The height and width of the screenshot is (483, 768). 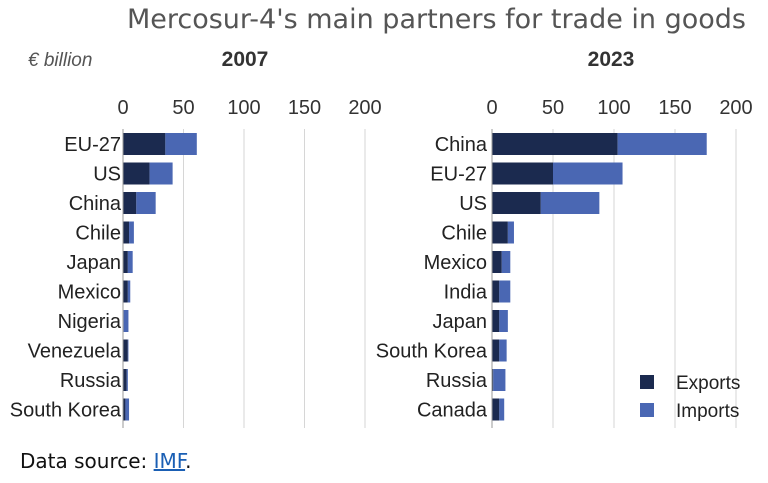 What do you see at coordinates (87, 461) in the screenshot?
I see `source-prefix: Data source:` at bounding box center [87, 461].